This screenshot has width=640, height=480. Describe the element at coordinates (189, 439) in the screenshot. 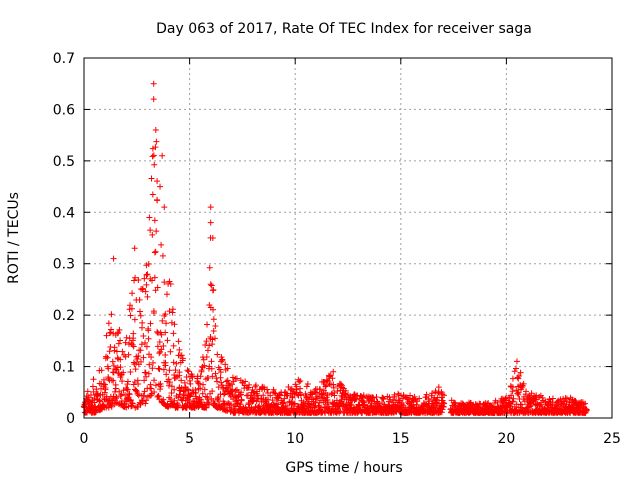

I see `x-tick-label: 5` at that location.